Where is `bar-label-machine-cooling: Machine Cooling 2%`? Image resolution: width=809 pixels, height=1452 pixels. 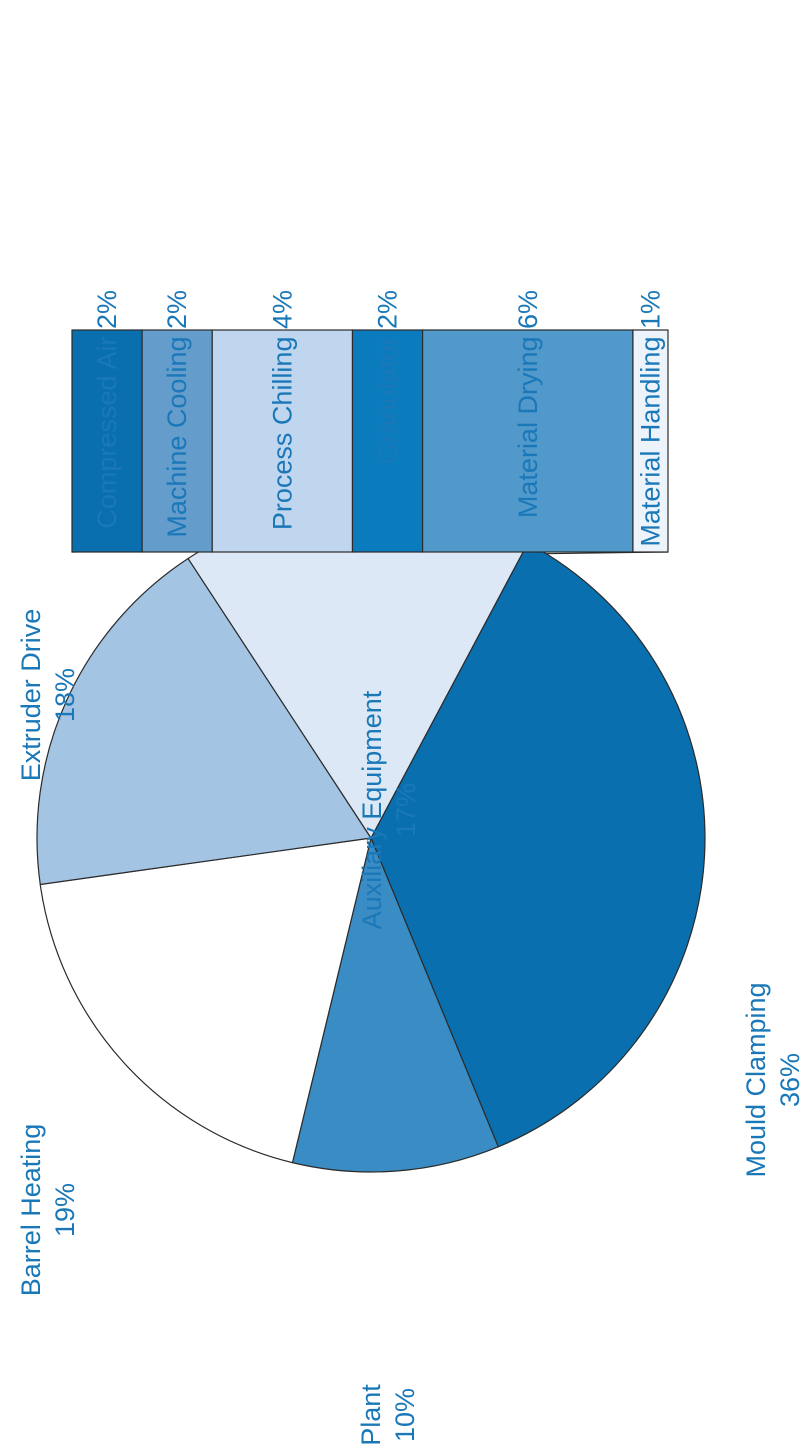
bar-label-machine-cooling: Machine Cooling 2% is located at coordinates (177, 414).